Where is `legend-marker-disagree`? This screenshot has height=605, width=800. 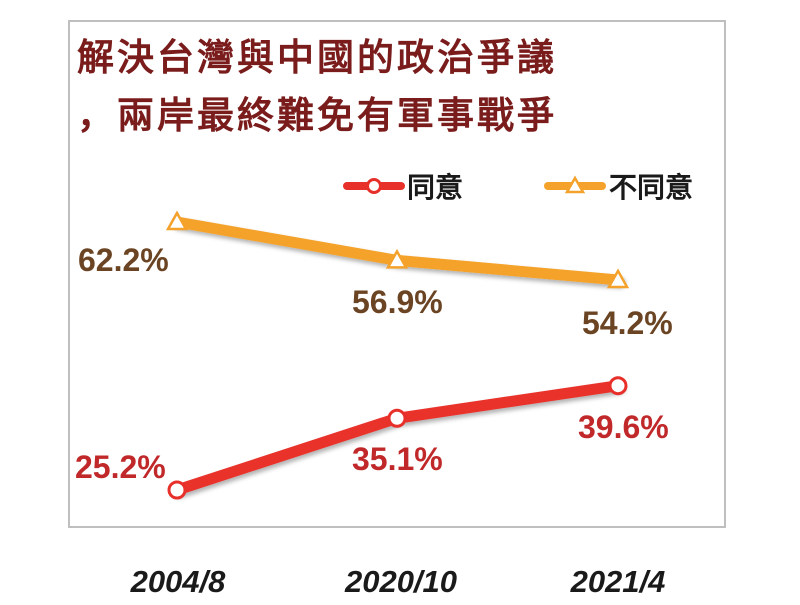
legend-marker-disagree is located at coordinates (575, 184).